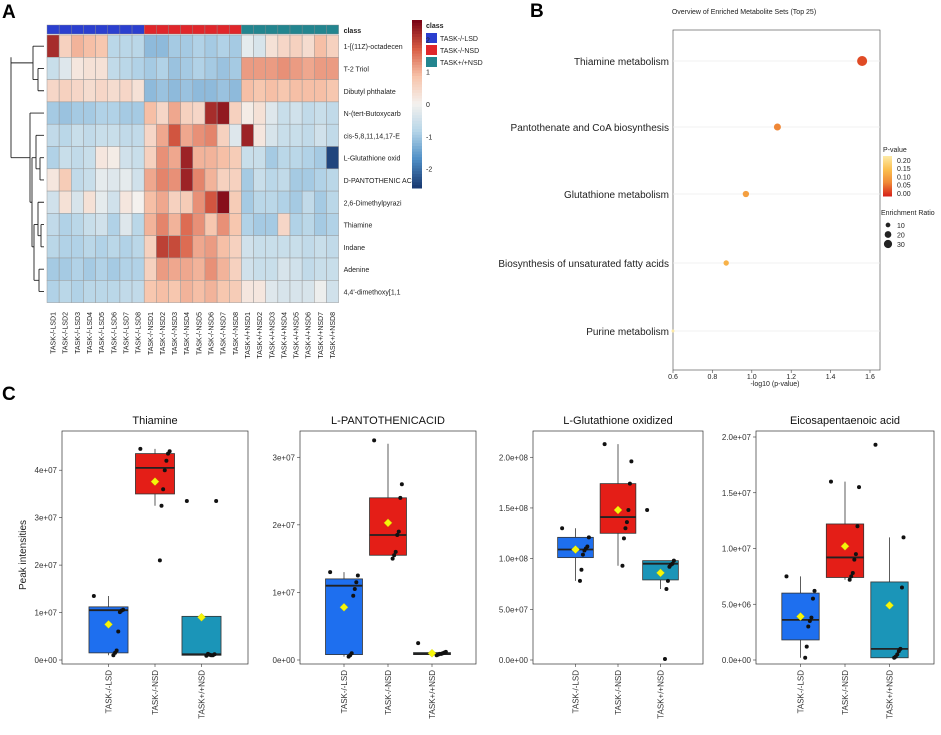  What do you see at coordinates (155, 692) in the screenshot?
I see `boxplot-xtick-label: TASK-/-NSD` at bounding box center [155, 692].